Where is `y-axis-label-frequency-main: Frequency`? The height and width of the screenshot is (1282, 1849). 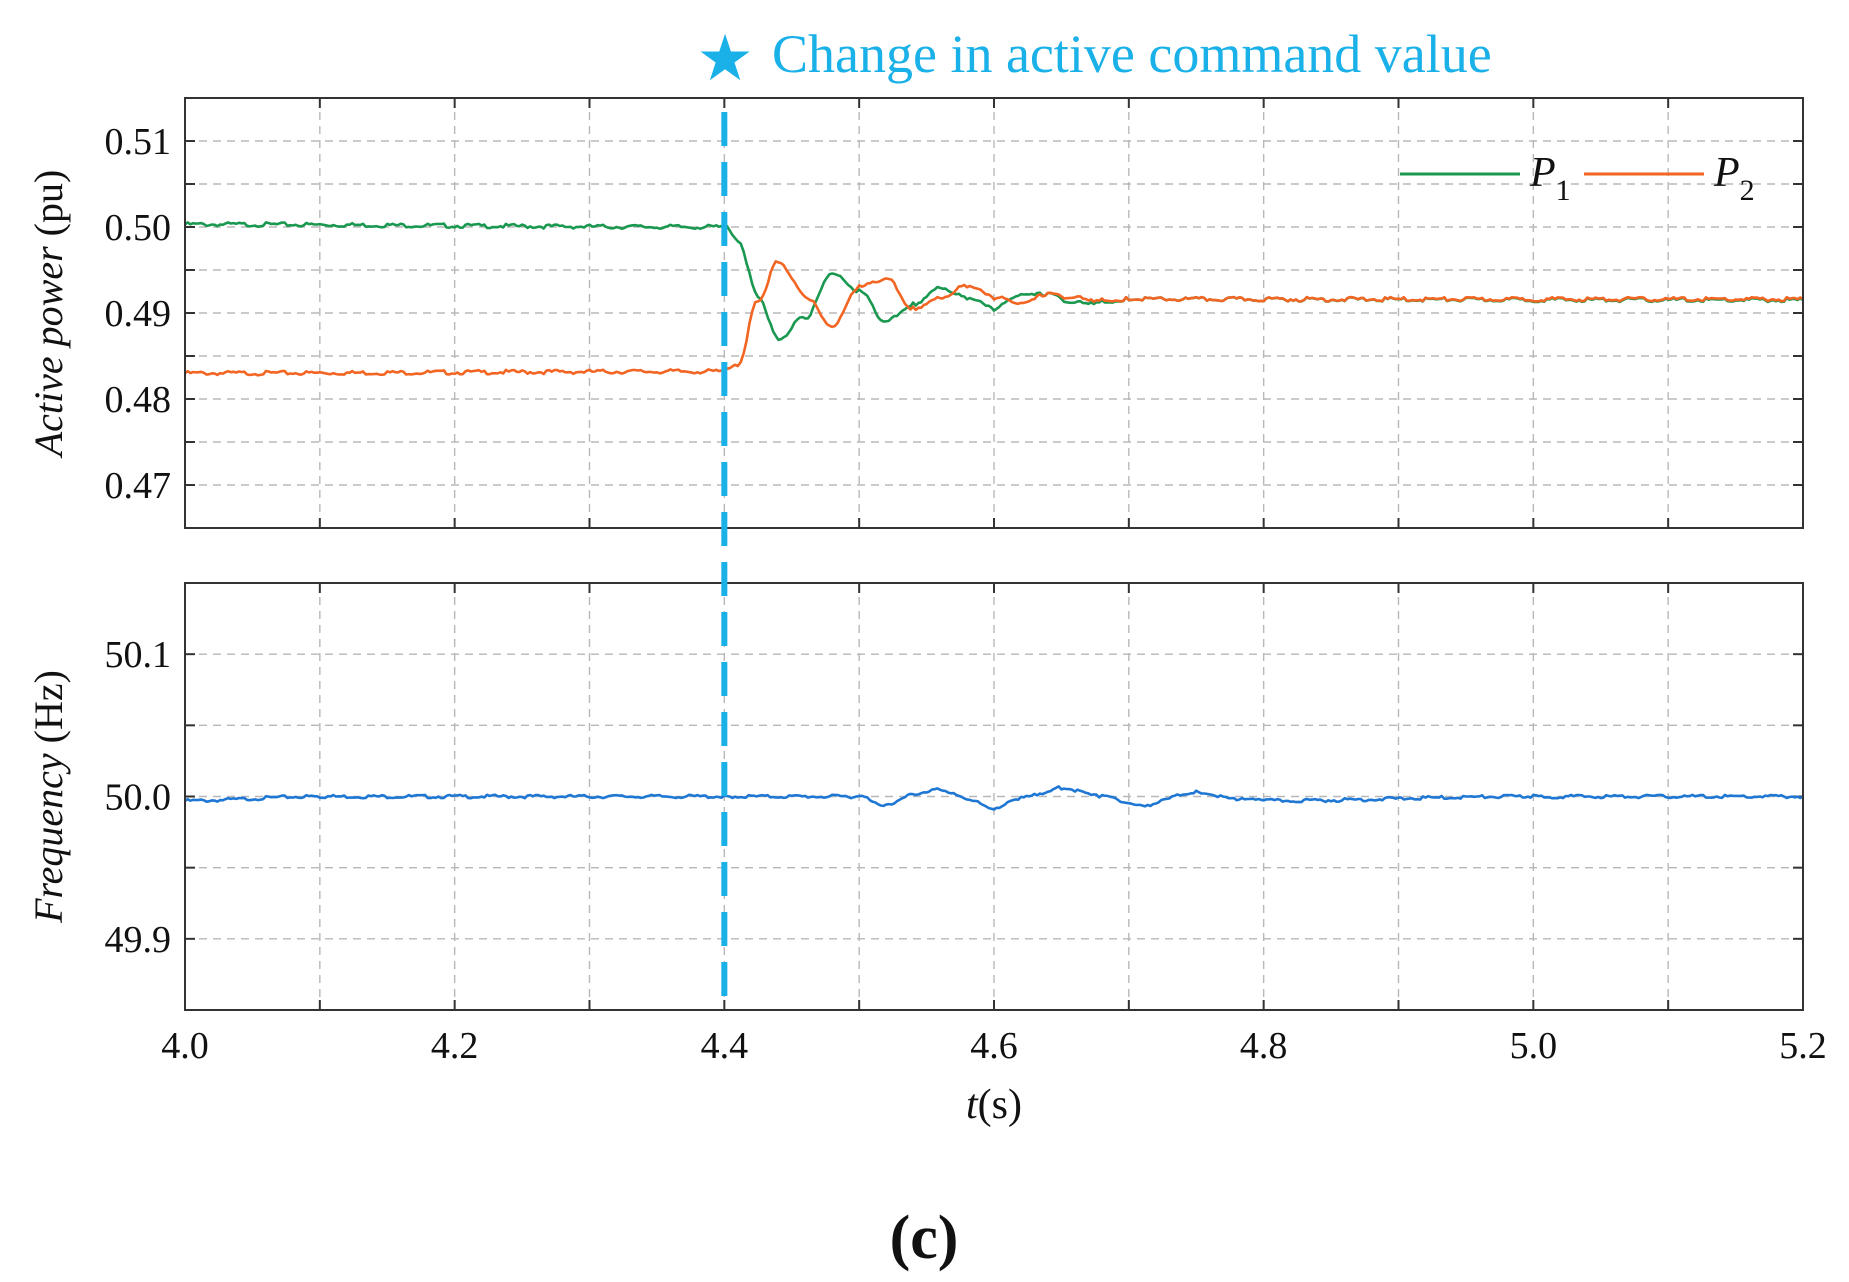 y-axis-label-frequency-main: Frequency is located at coordinates (48, 838).